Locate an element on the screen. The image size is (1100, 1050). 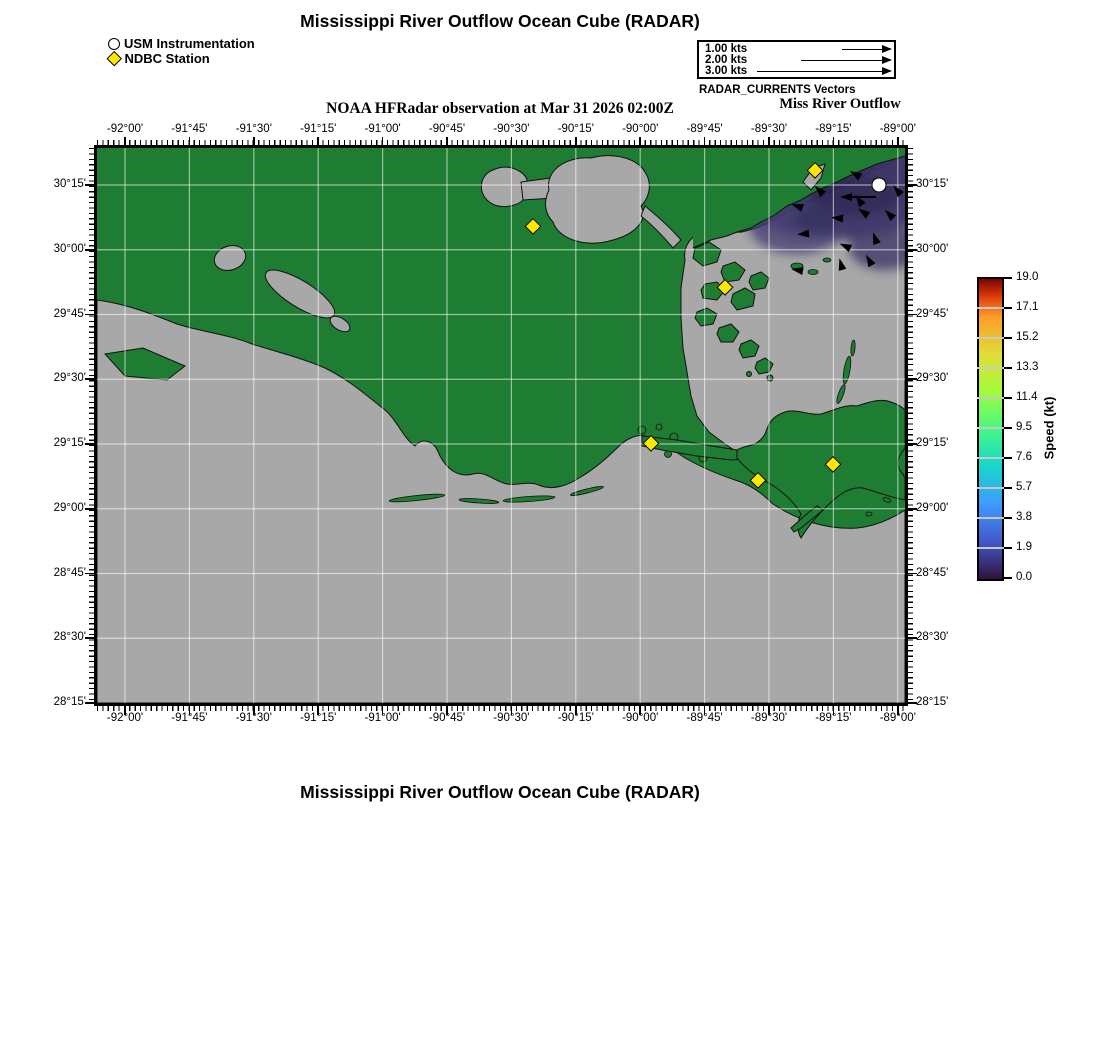
vector-scale-row: 3.00 kts is located at coordinates (796, 71).